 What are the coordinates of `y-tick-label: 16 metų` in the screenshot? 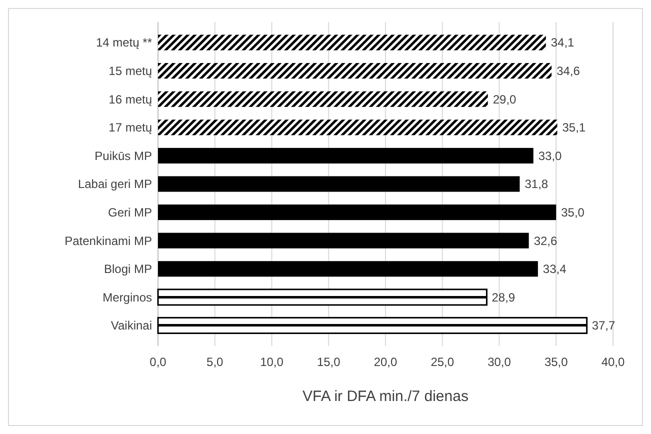 It's located at (130, 99).